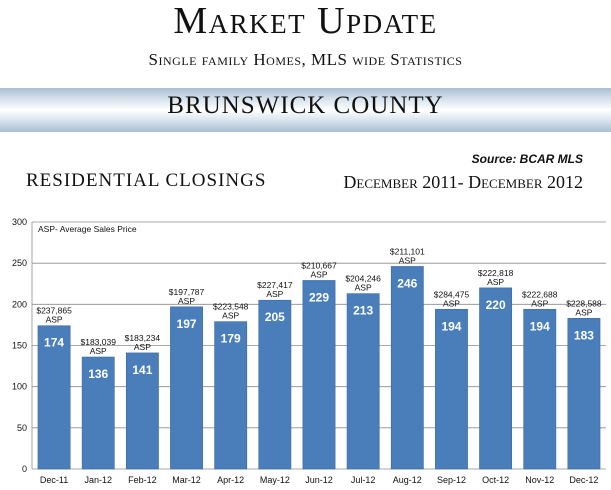  Describe the element at coordinates (24, 469) in the screenshot. I see `y-tick-label: 0` at that location.